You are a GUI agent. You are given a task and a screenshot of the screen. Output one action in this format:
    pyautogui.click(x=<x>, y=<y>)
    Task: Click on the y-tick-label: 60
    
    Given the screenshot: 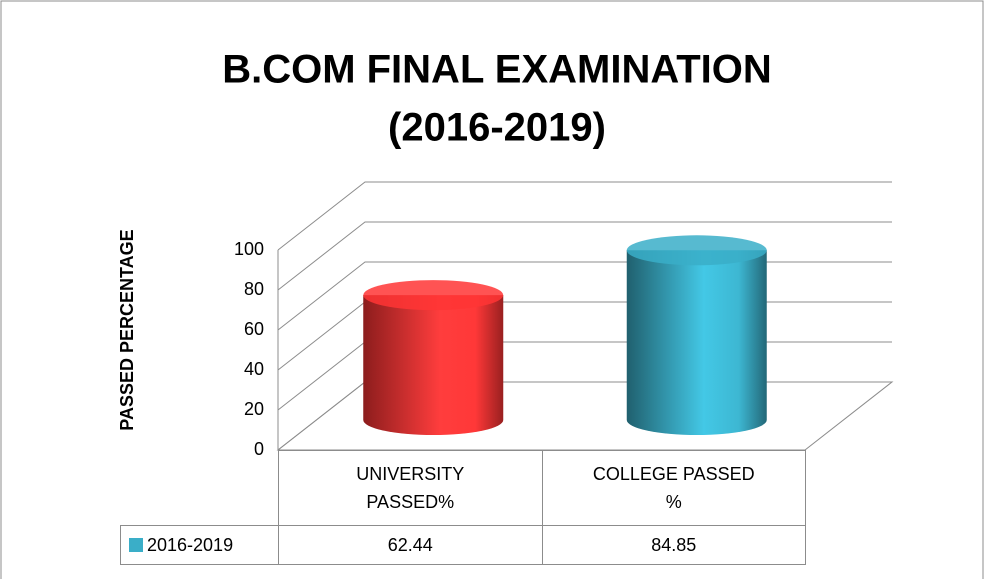 What is the action you would take?
    pyautogui.click(x=254, y=329)
    